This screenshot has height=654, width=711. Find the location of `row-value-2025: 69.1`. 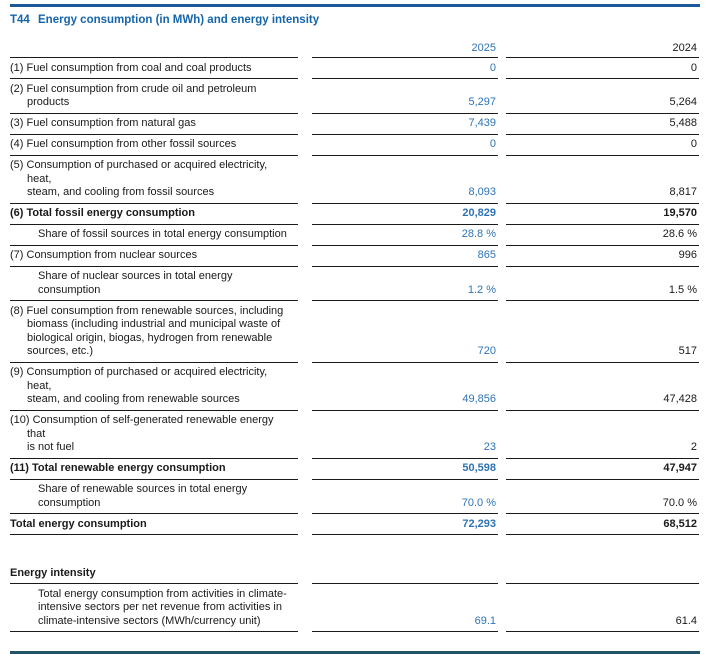

row-value-2025: 69.1 is located at coordinates (405, 608).